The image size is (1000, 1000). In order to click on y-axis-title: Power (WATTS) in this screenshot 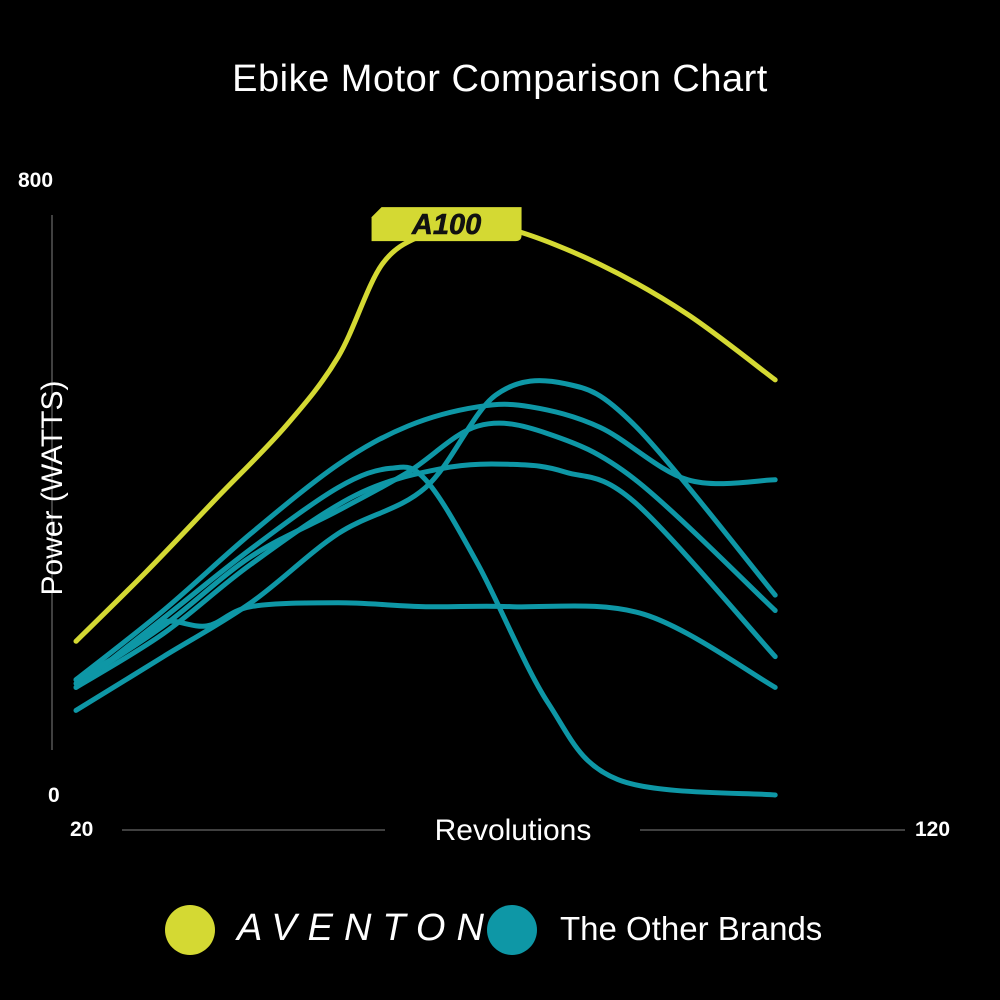, I will do `click(52, 488)`.